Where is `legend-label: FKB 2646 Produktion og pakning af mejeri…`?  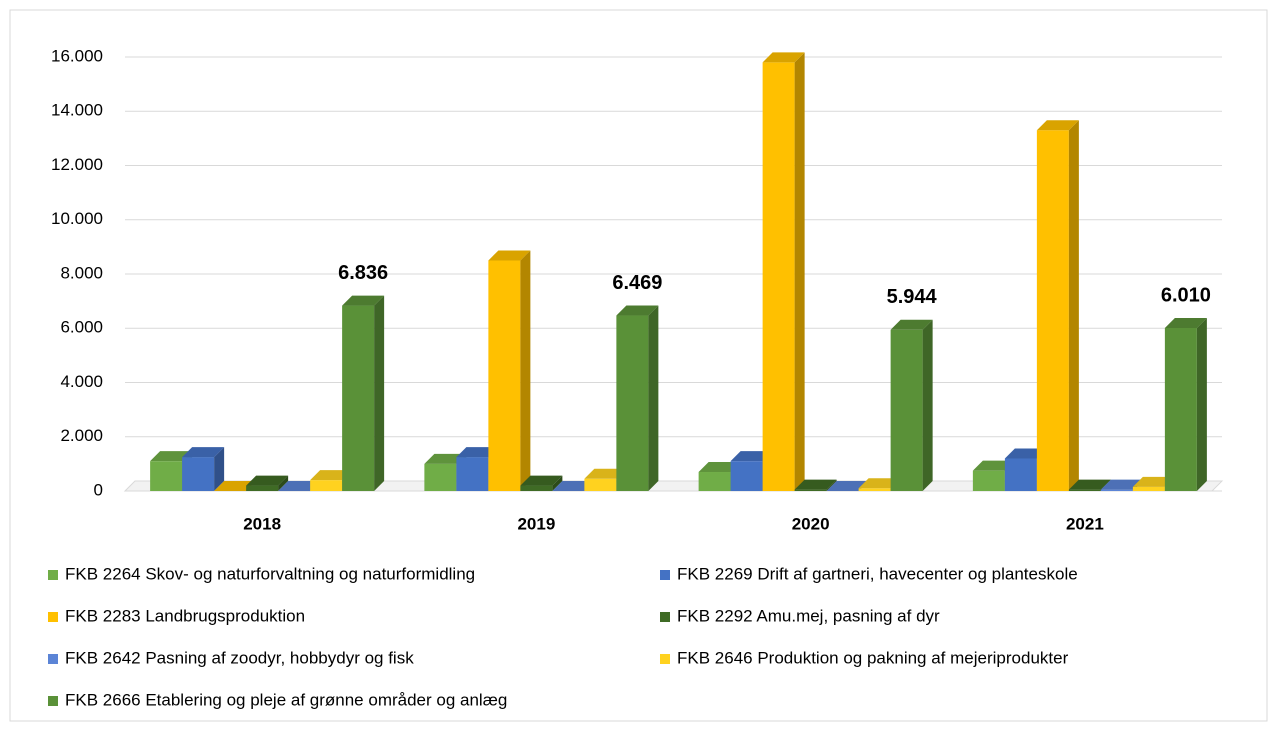 legend-label: FKB 2646 Produktion og pakning af mejeri… is located at coordinates (873, 657).